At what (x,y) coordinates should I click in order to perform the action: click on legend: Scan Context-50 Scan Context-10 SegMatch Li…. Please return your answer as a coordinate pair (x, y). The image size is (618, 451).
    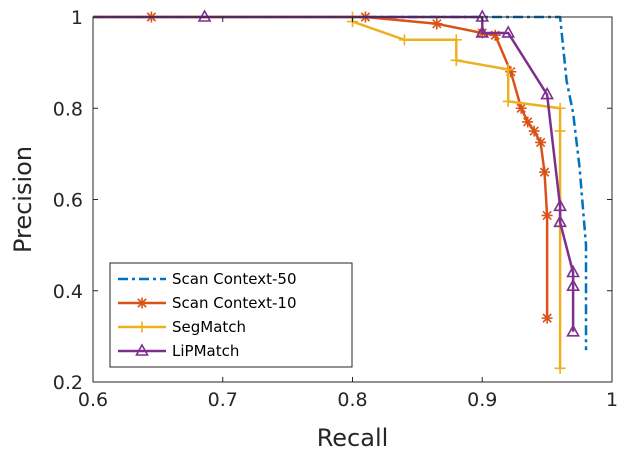
    Looking at the image, I should click on (231, 315).